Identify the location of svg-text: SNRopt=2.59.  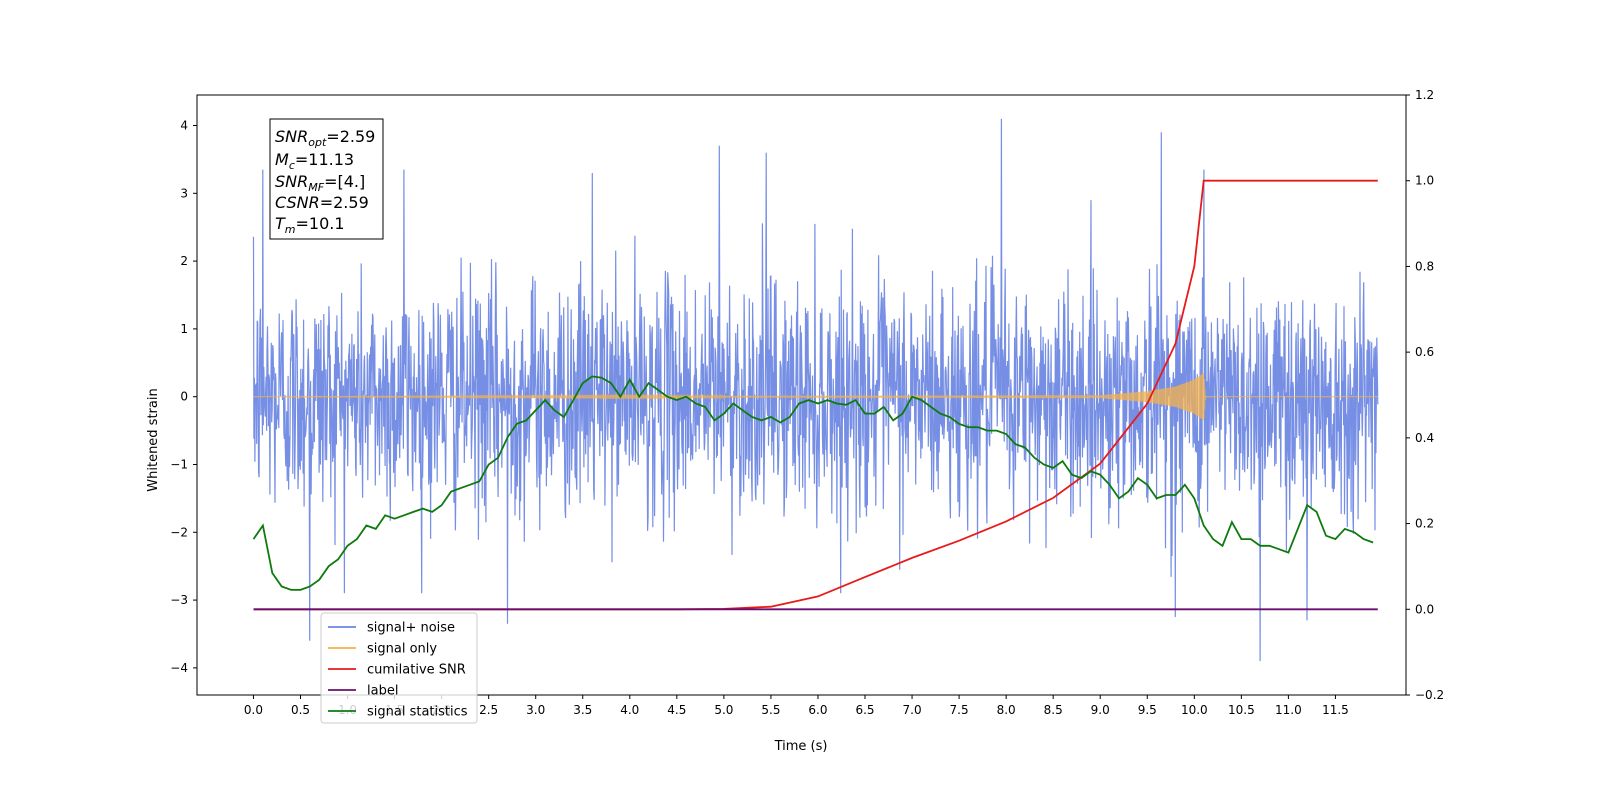
(325, 138).